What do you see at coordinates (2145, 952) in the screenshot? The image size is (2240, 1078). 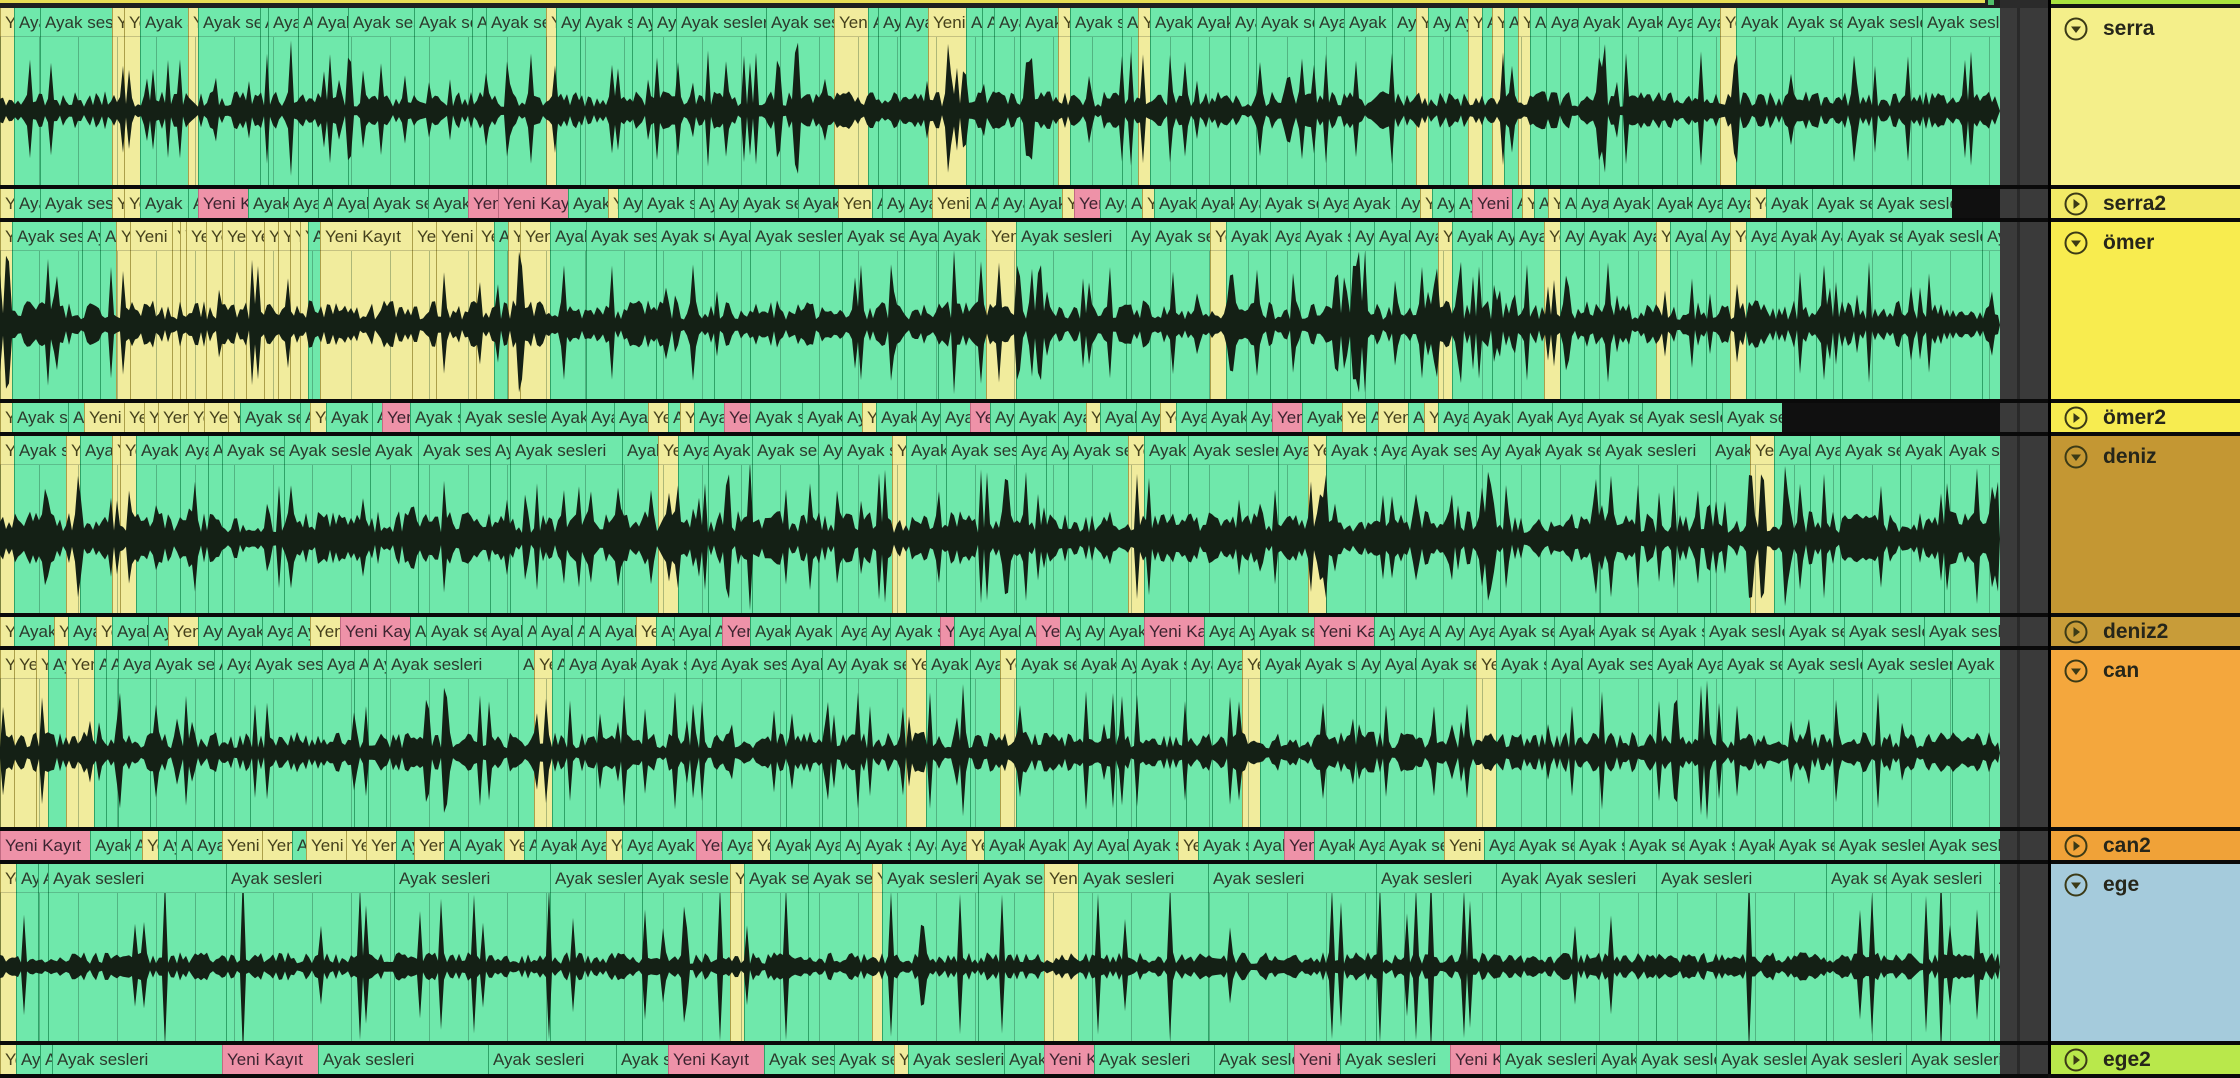 I see `track-header-ege: ege` at bounding box center [2145, 952].